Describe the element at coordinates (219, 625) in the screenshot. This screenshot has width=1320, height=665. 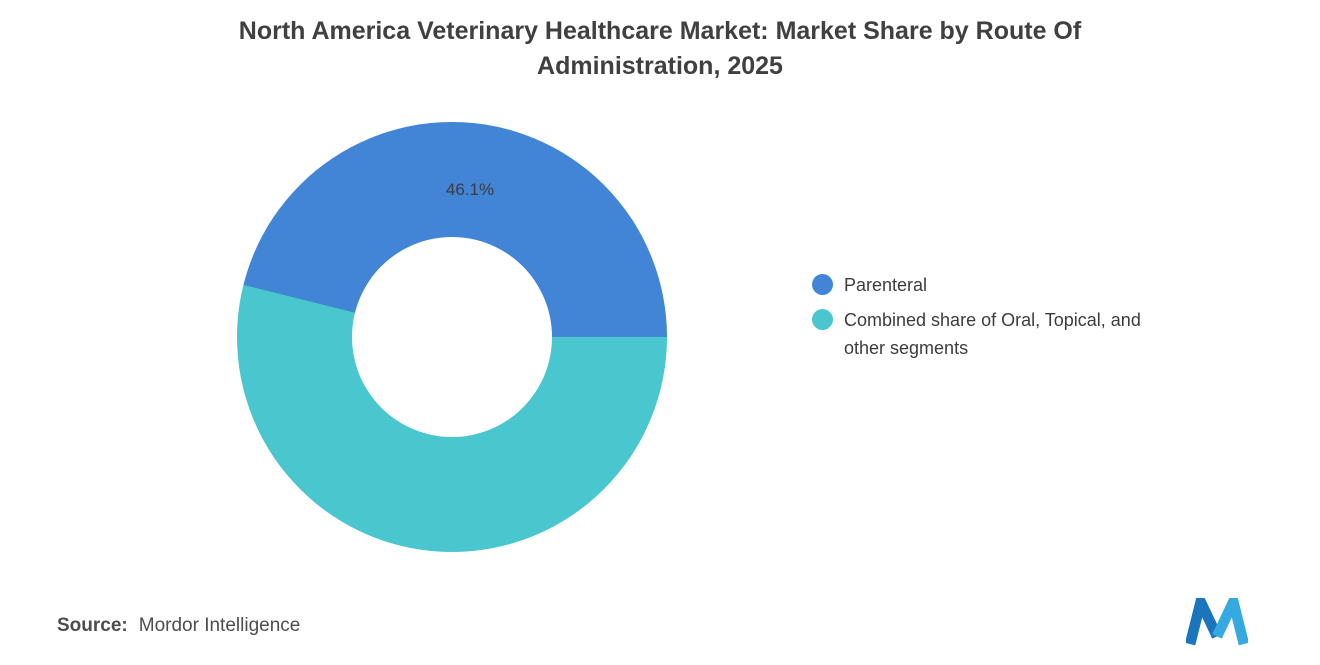
I see `source-value: Mordor Intelligence` at that location.